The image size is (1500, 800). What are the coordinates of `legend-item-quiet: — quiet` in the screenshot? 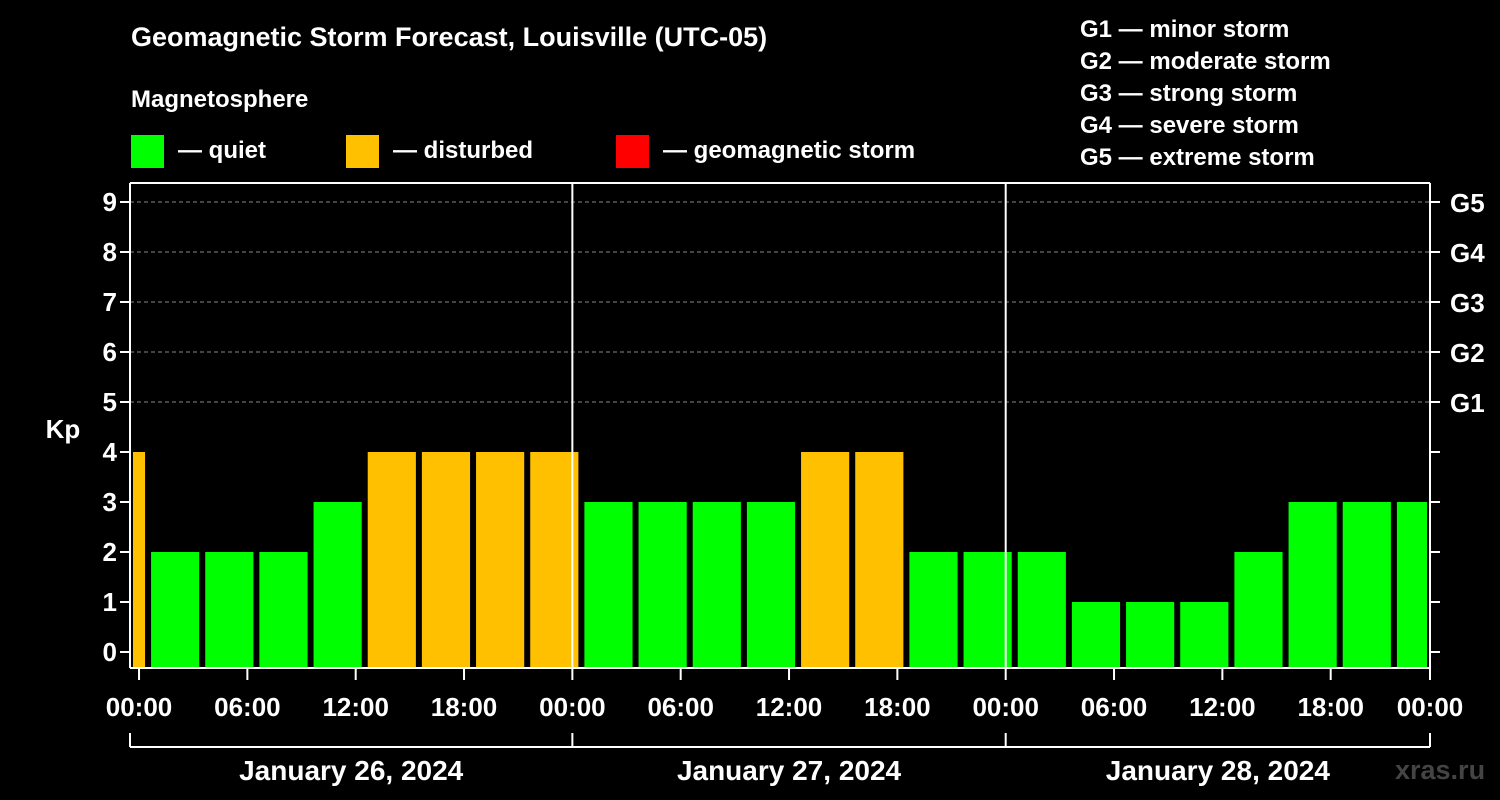 It's located at (198, 151).